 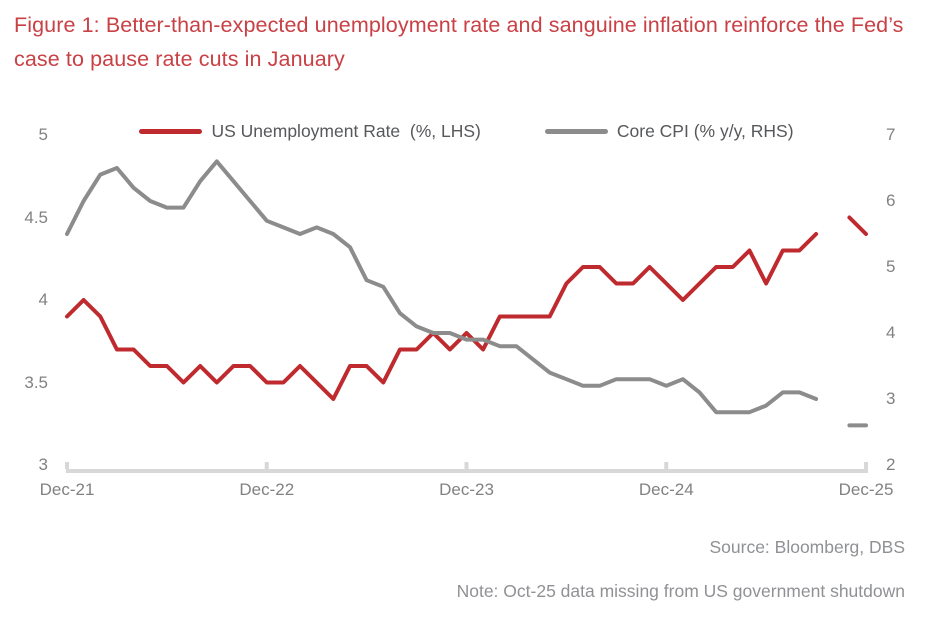 I want to click on x-axis-line, so click(x=467, y=471).